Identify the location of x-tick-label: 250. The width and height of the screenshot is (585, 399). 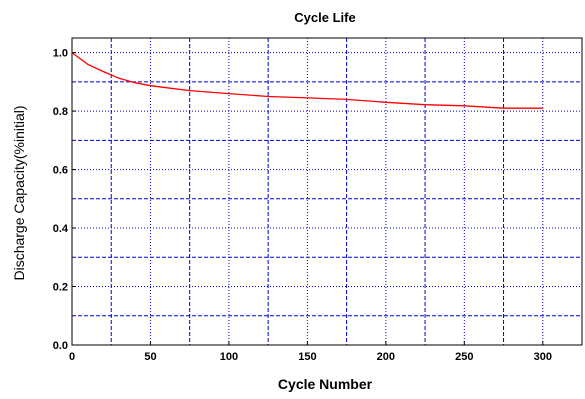
(464, 357).